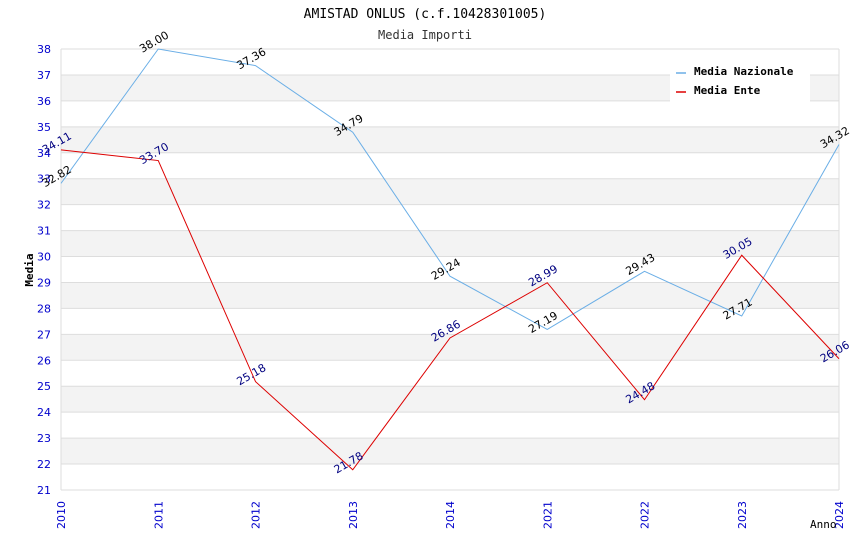  I want to click on x-tick-label: 2011, so click(158, 515).